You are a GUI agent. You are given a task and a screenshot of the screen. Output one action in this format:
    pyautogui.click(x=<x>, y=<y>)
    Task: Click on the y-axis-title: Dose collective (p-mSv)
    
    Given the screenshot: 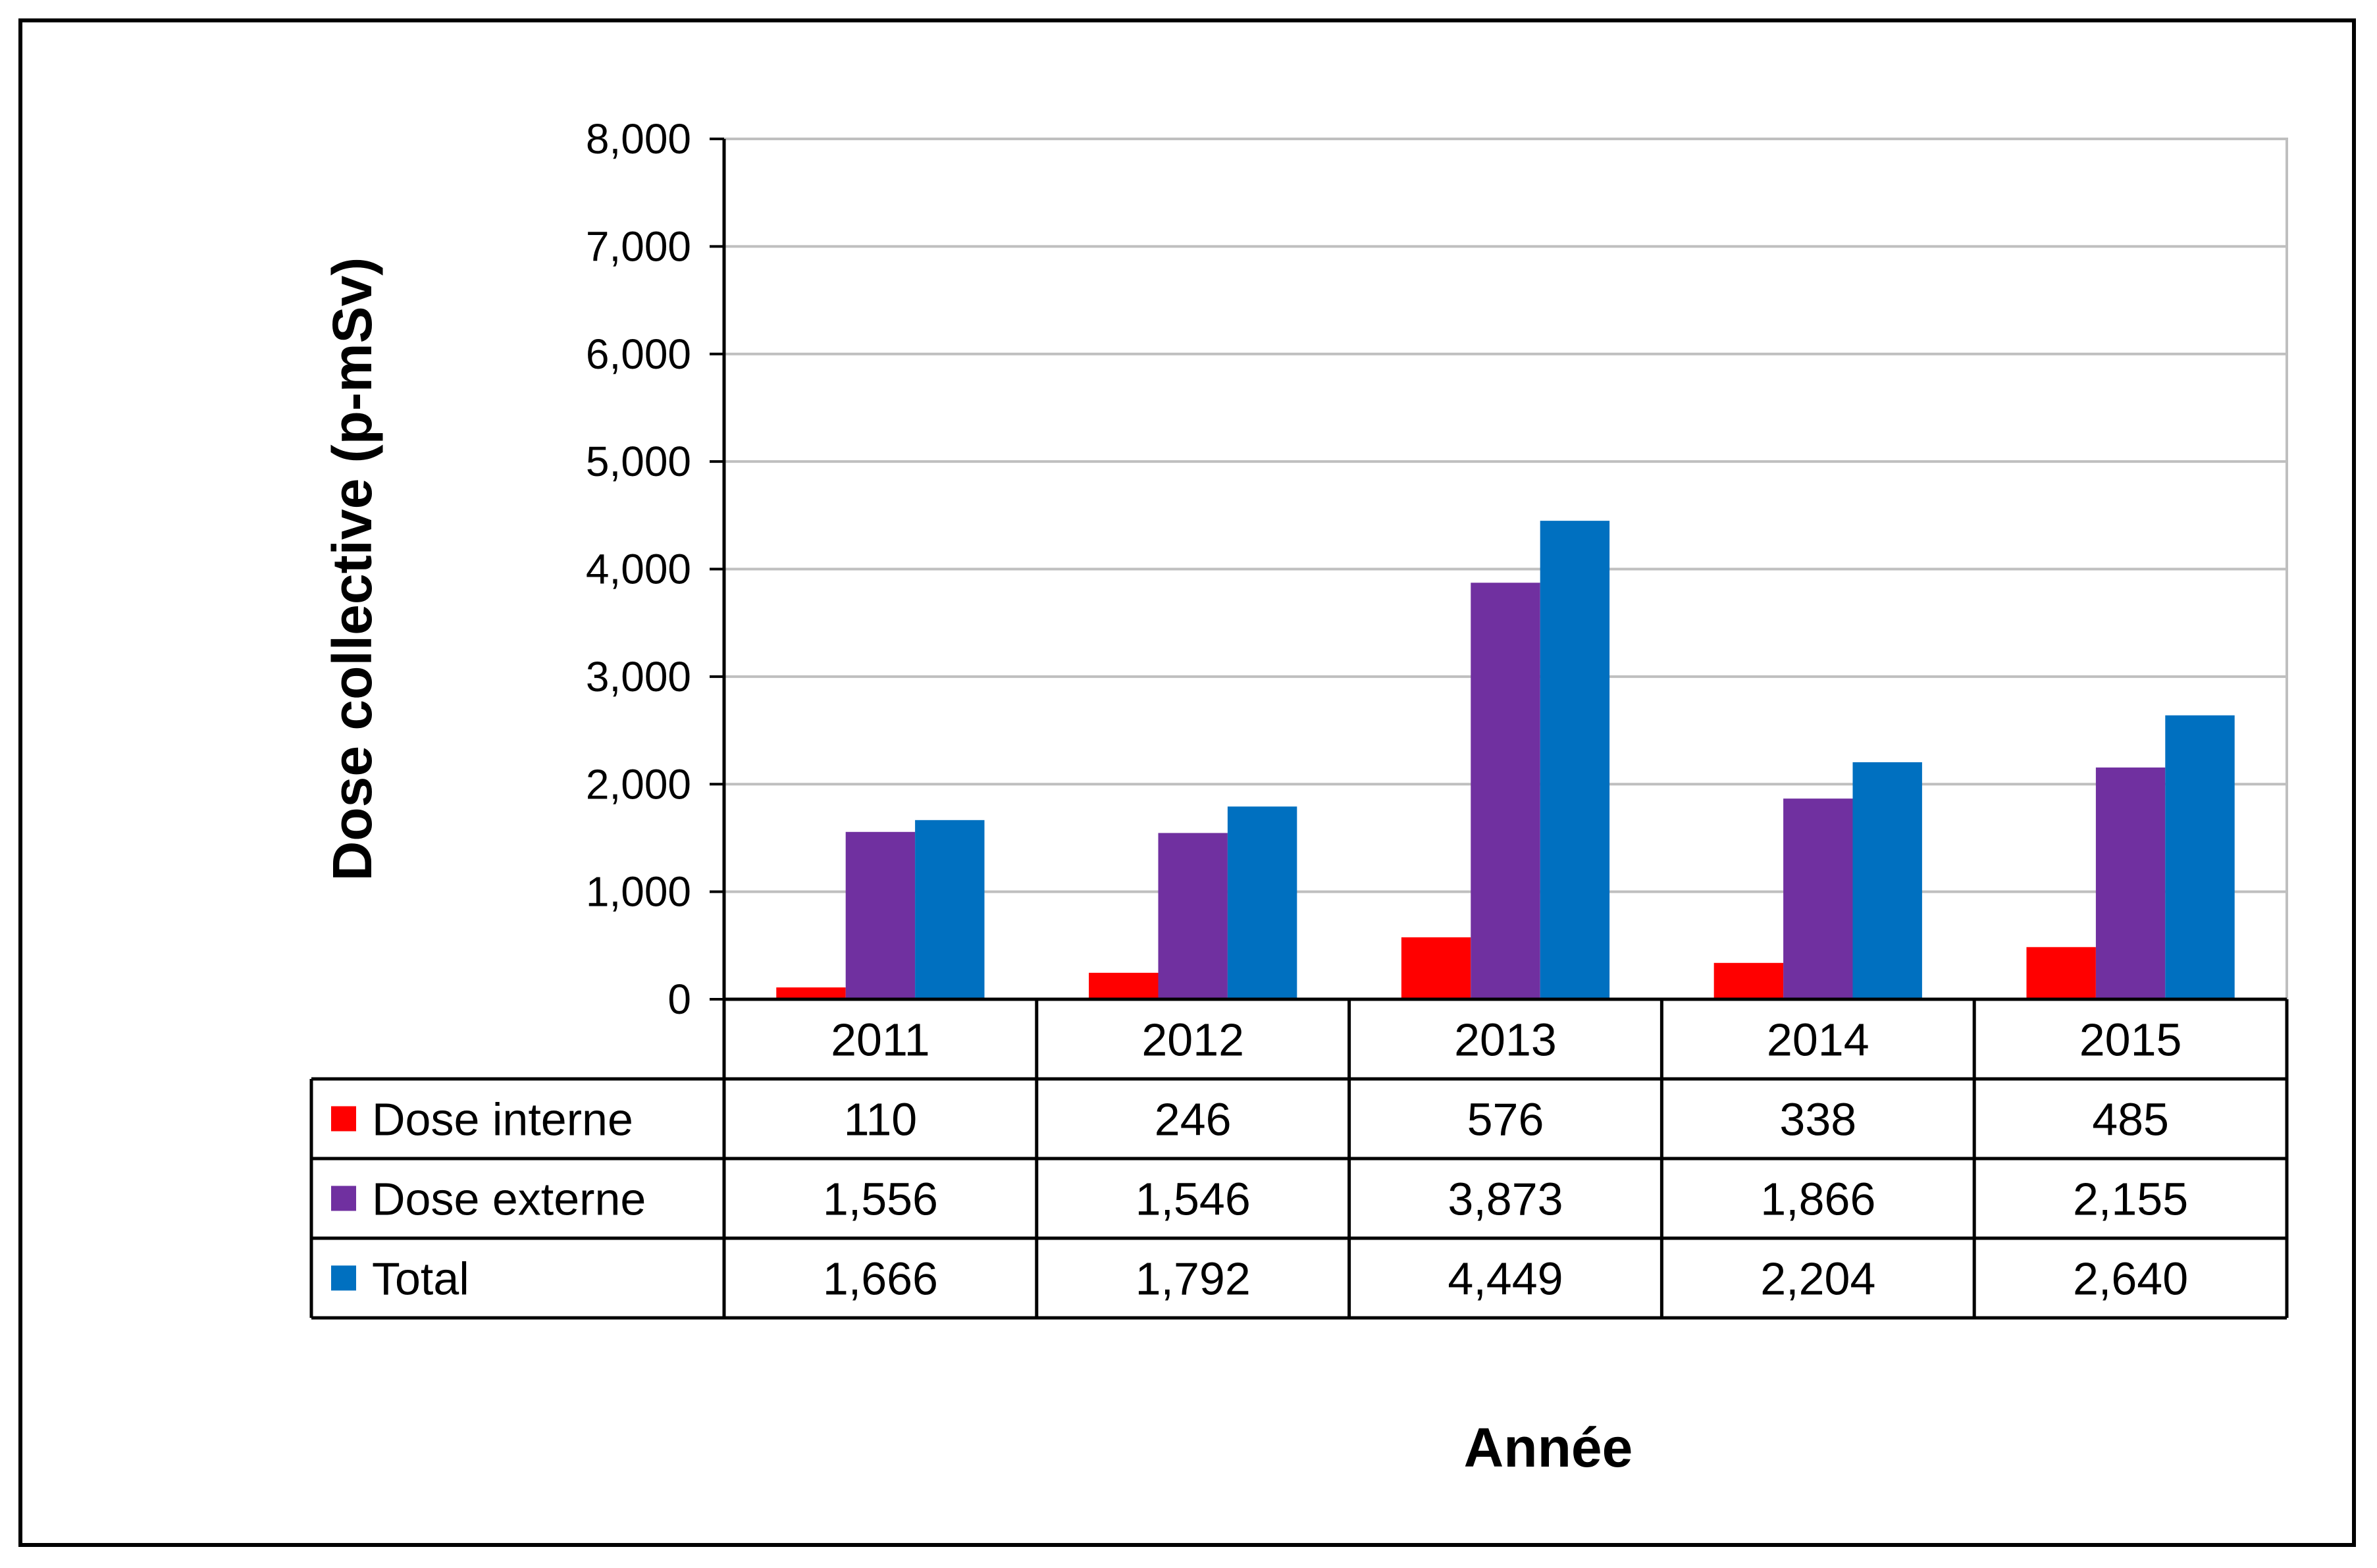 What is the action you would take?
    pyautogui.click(x=352, y=569)
    